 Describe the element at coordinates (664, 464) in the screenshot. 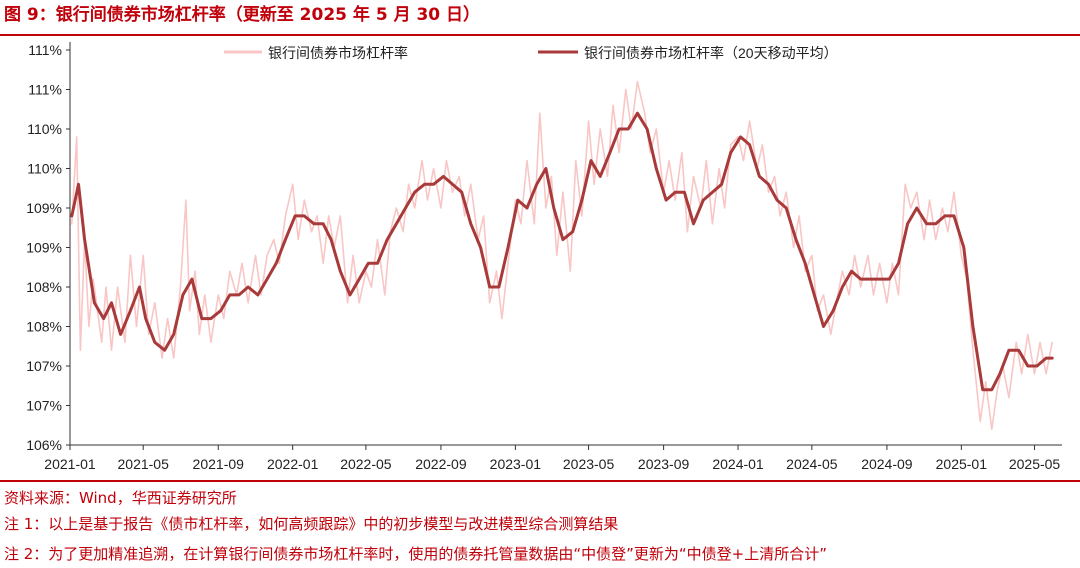

I see `x-tick-label: 2023-09` at that location.